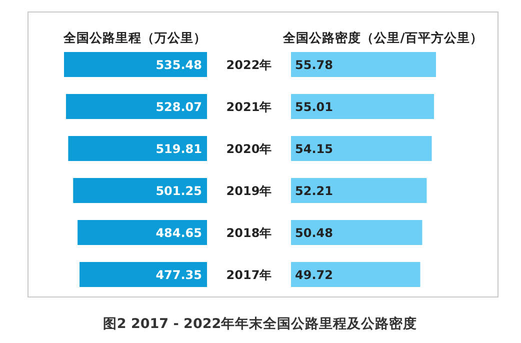 The width and height of the screenshot is (521, 343). I want to click on data-label: 528.07, so click(179, 107).